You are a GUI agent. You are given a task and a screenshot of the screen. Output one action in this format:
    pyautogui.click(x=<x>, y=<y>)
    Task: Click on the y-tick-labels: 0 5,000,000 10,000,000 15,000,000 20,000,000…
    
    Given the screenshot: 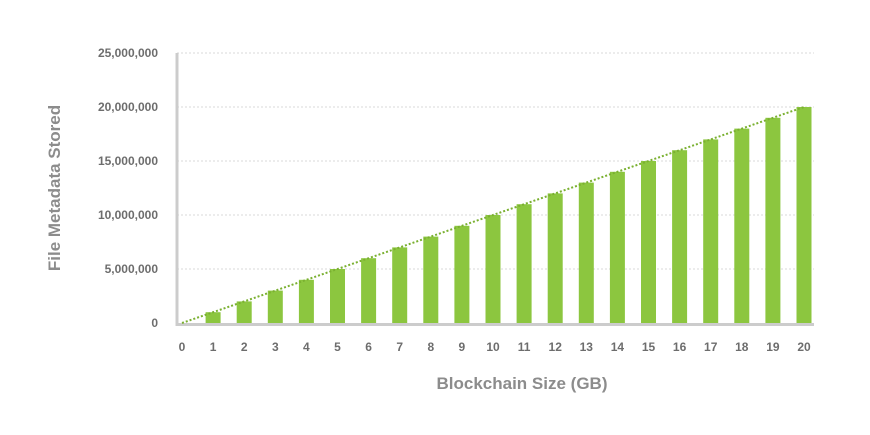 What is the action you would take?
    pyautogui.click(x=128, y=188)
    